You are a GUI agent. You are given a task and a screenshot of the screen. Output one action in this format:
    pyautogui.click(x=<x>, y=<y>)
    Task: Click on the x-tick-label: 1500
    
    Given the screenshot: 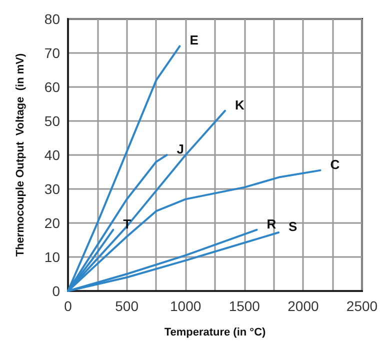 What is the action you would take?
    pyautogui.click(x=244, y=306)
    